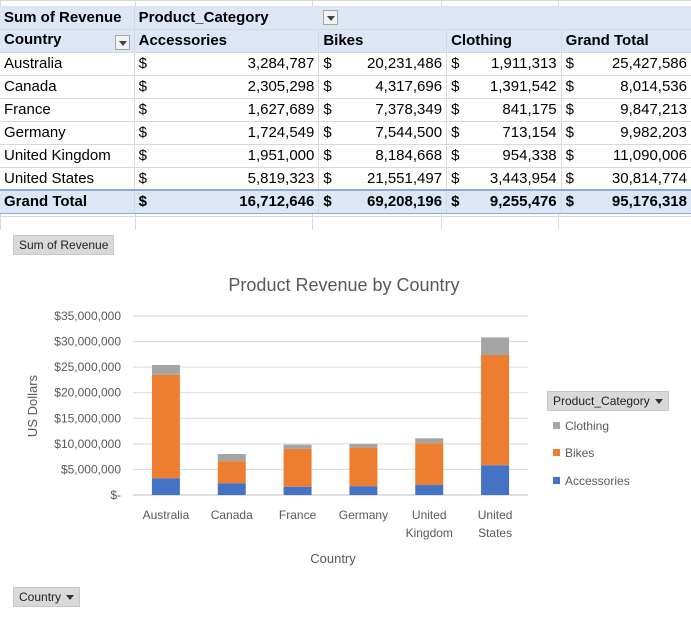  What do you see at coordinates (32, 405) in the screenshot?
I see `y-axis-title: US Dollars` at bounding box center [32, 405].